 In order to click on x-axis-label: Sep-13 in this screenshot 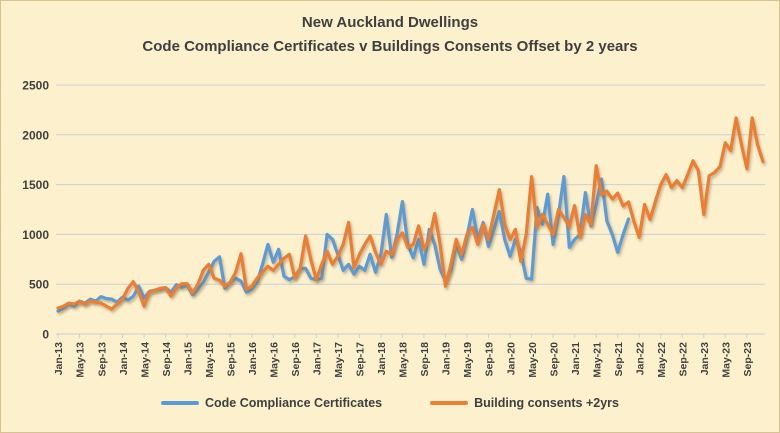, I will do `click(102, 359)`.